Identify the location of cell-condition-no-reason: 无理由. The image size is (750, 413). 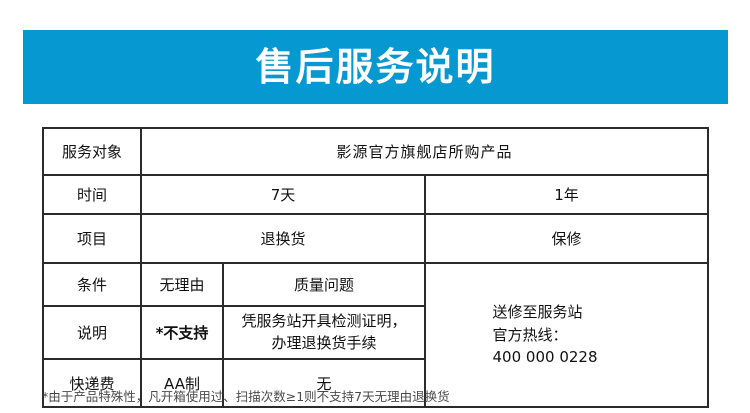
(182, 284).